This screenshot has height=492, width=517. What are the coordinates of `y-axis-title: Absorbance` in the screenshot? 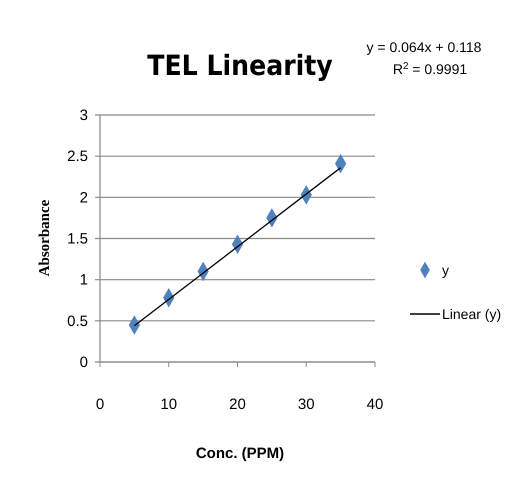 It's located at (45, 237).